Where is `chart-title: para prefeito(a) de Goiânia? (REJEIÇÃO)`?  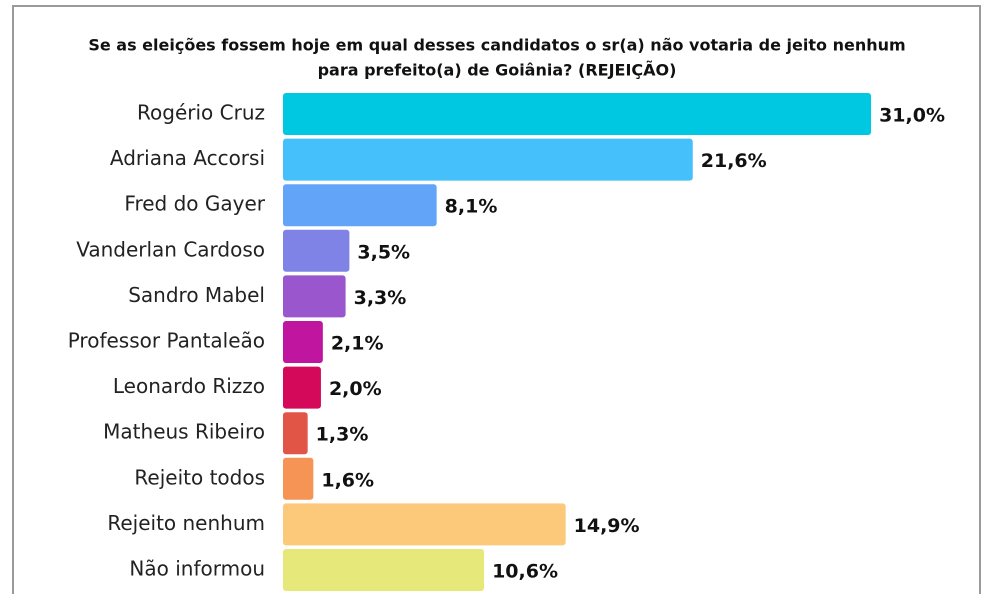
chart-title: para prefeito(a) de Goiânia? (REJEIÇÃO) is located at coordinates (497, 70).